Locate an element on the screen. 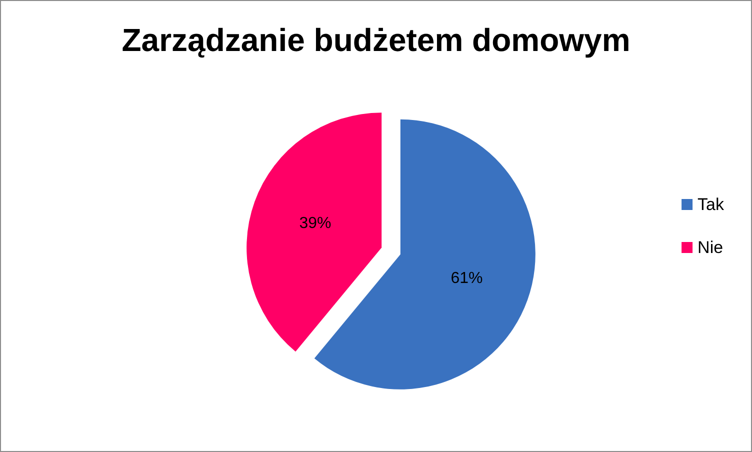  chart-title: Zarządzanie budżetem domowym is located at coordinates (376, 40).